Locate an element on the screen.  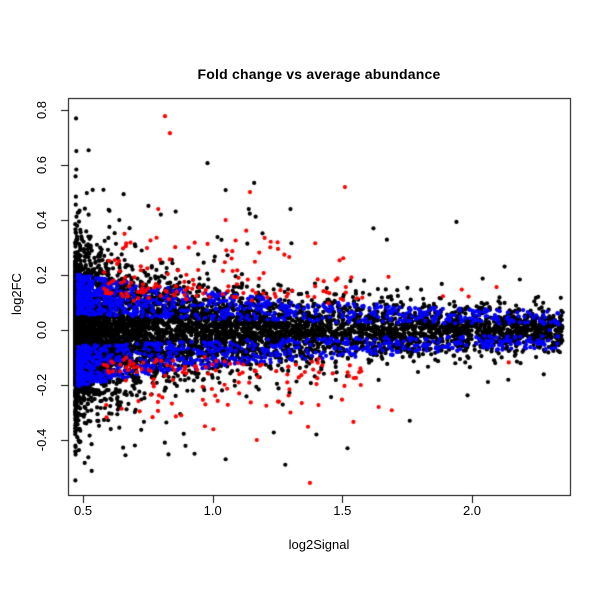
y-tick-label: 0.8 is located at coordinates (41, 110).